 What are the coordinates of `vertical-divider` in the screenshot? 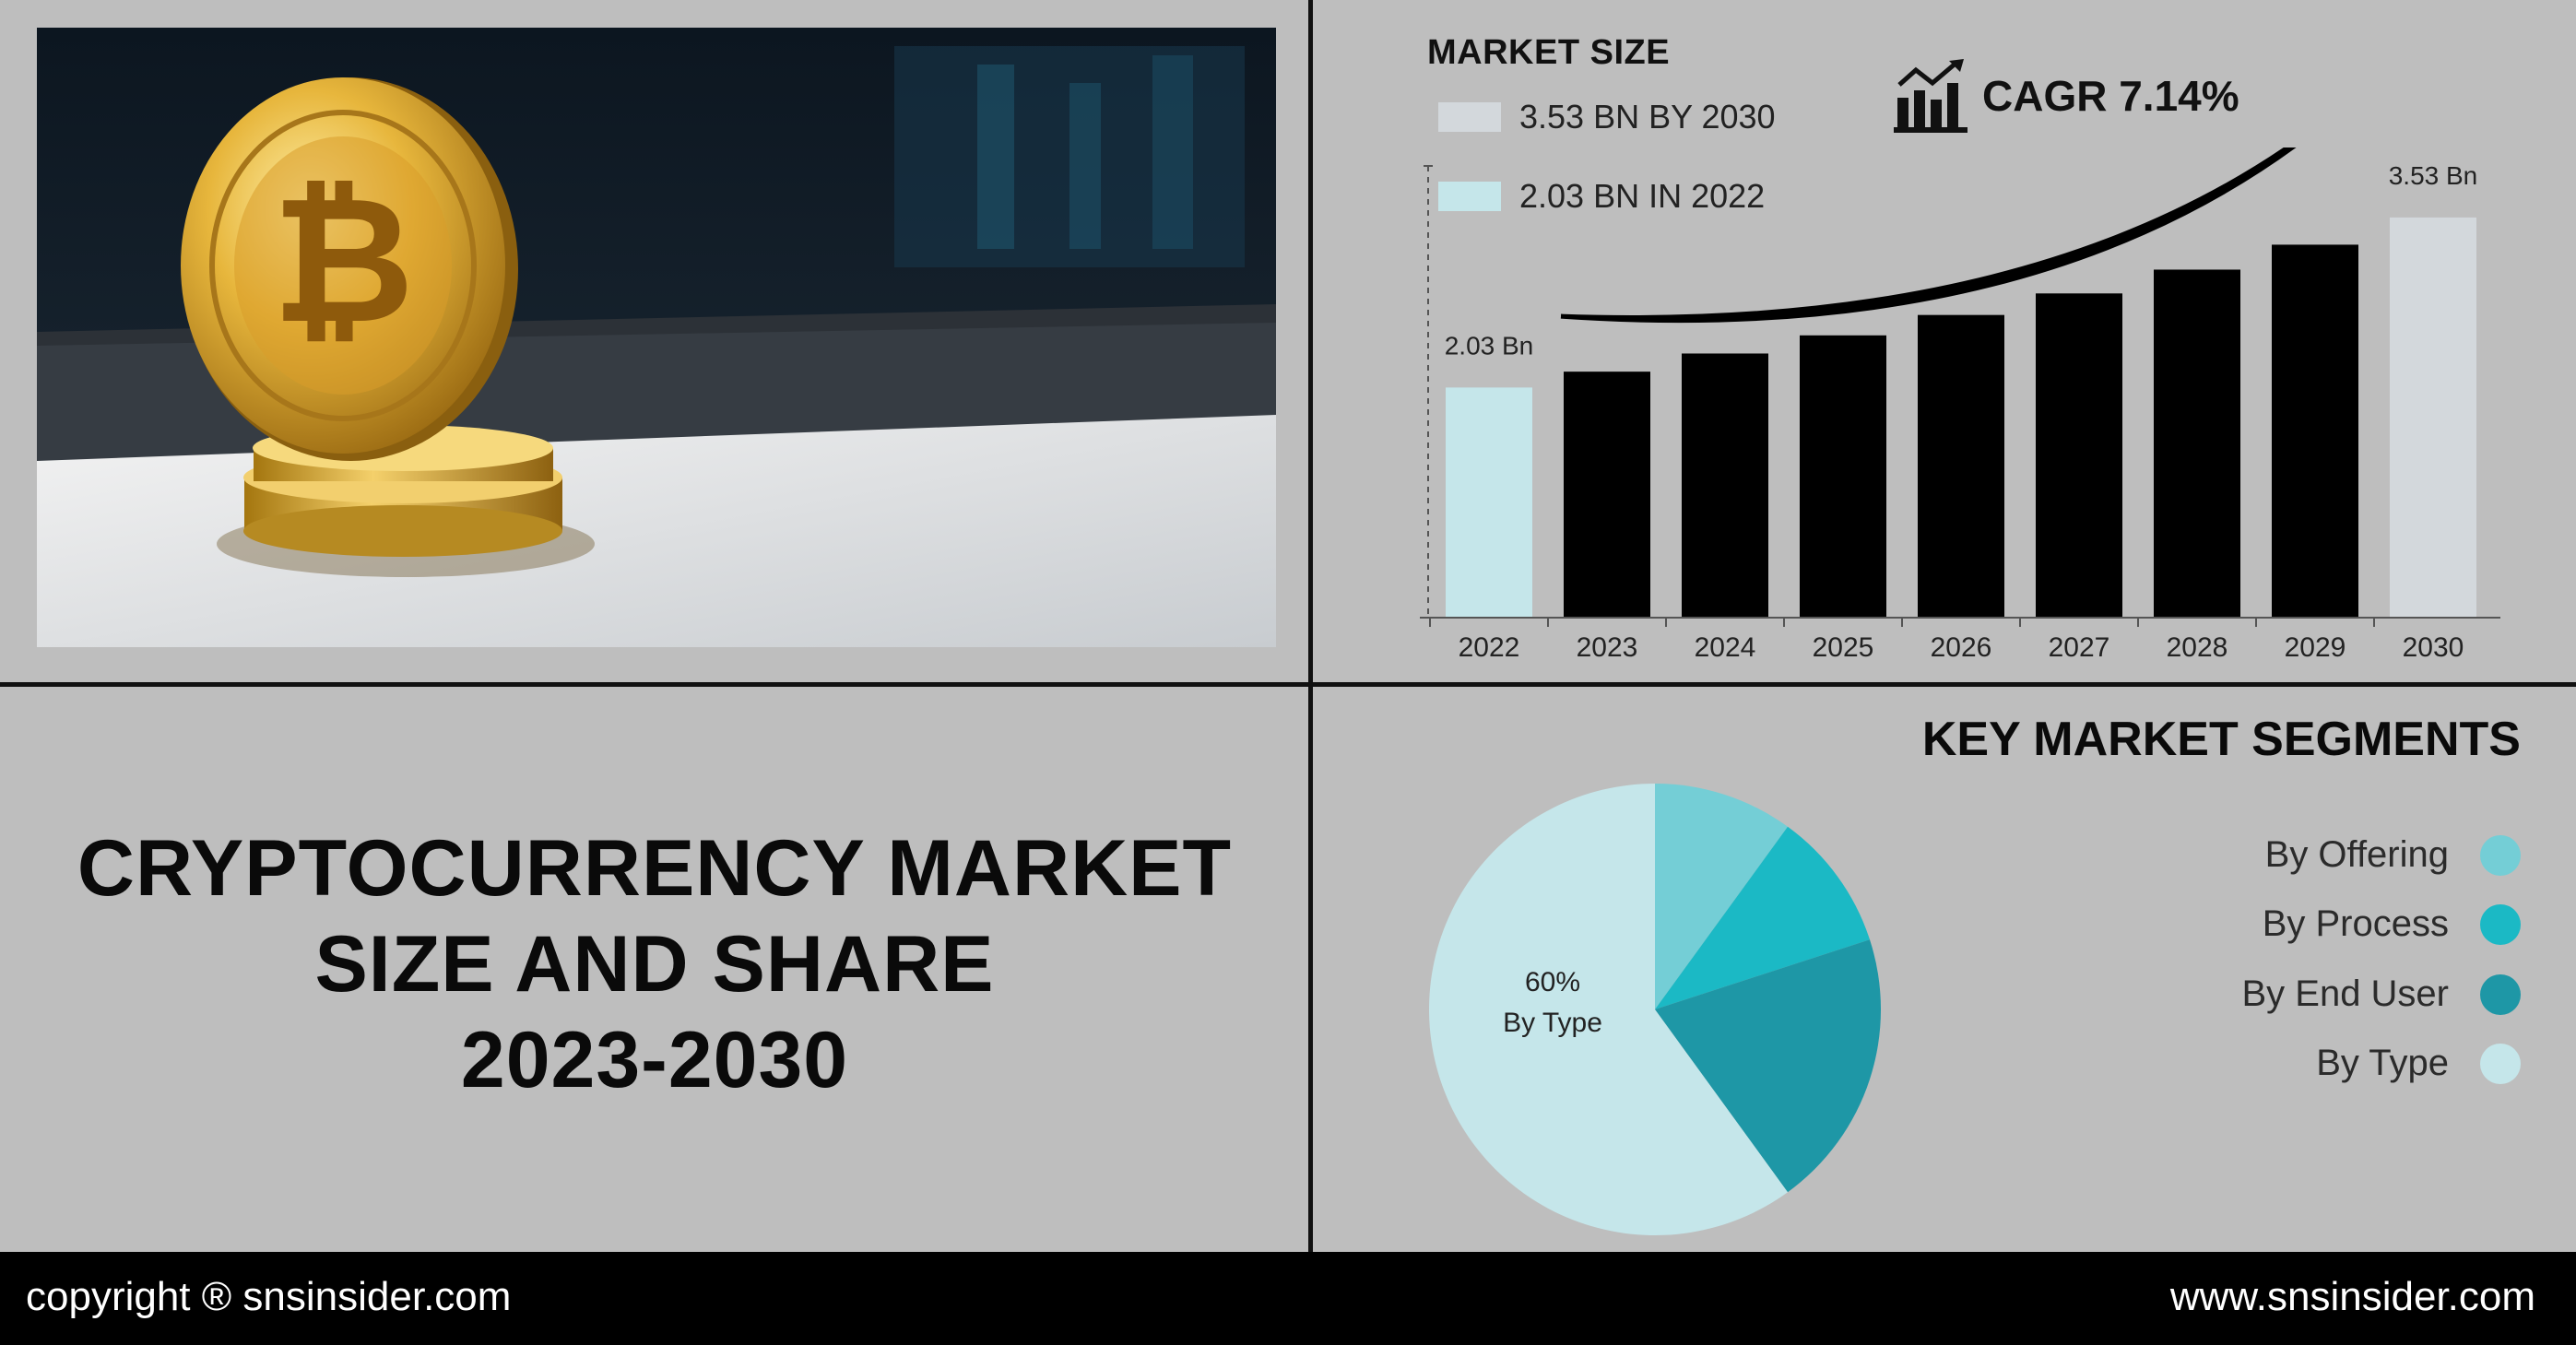 It's located at (1310, 626).